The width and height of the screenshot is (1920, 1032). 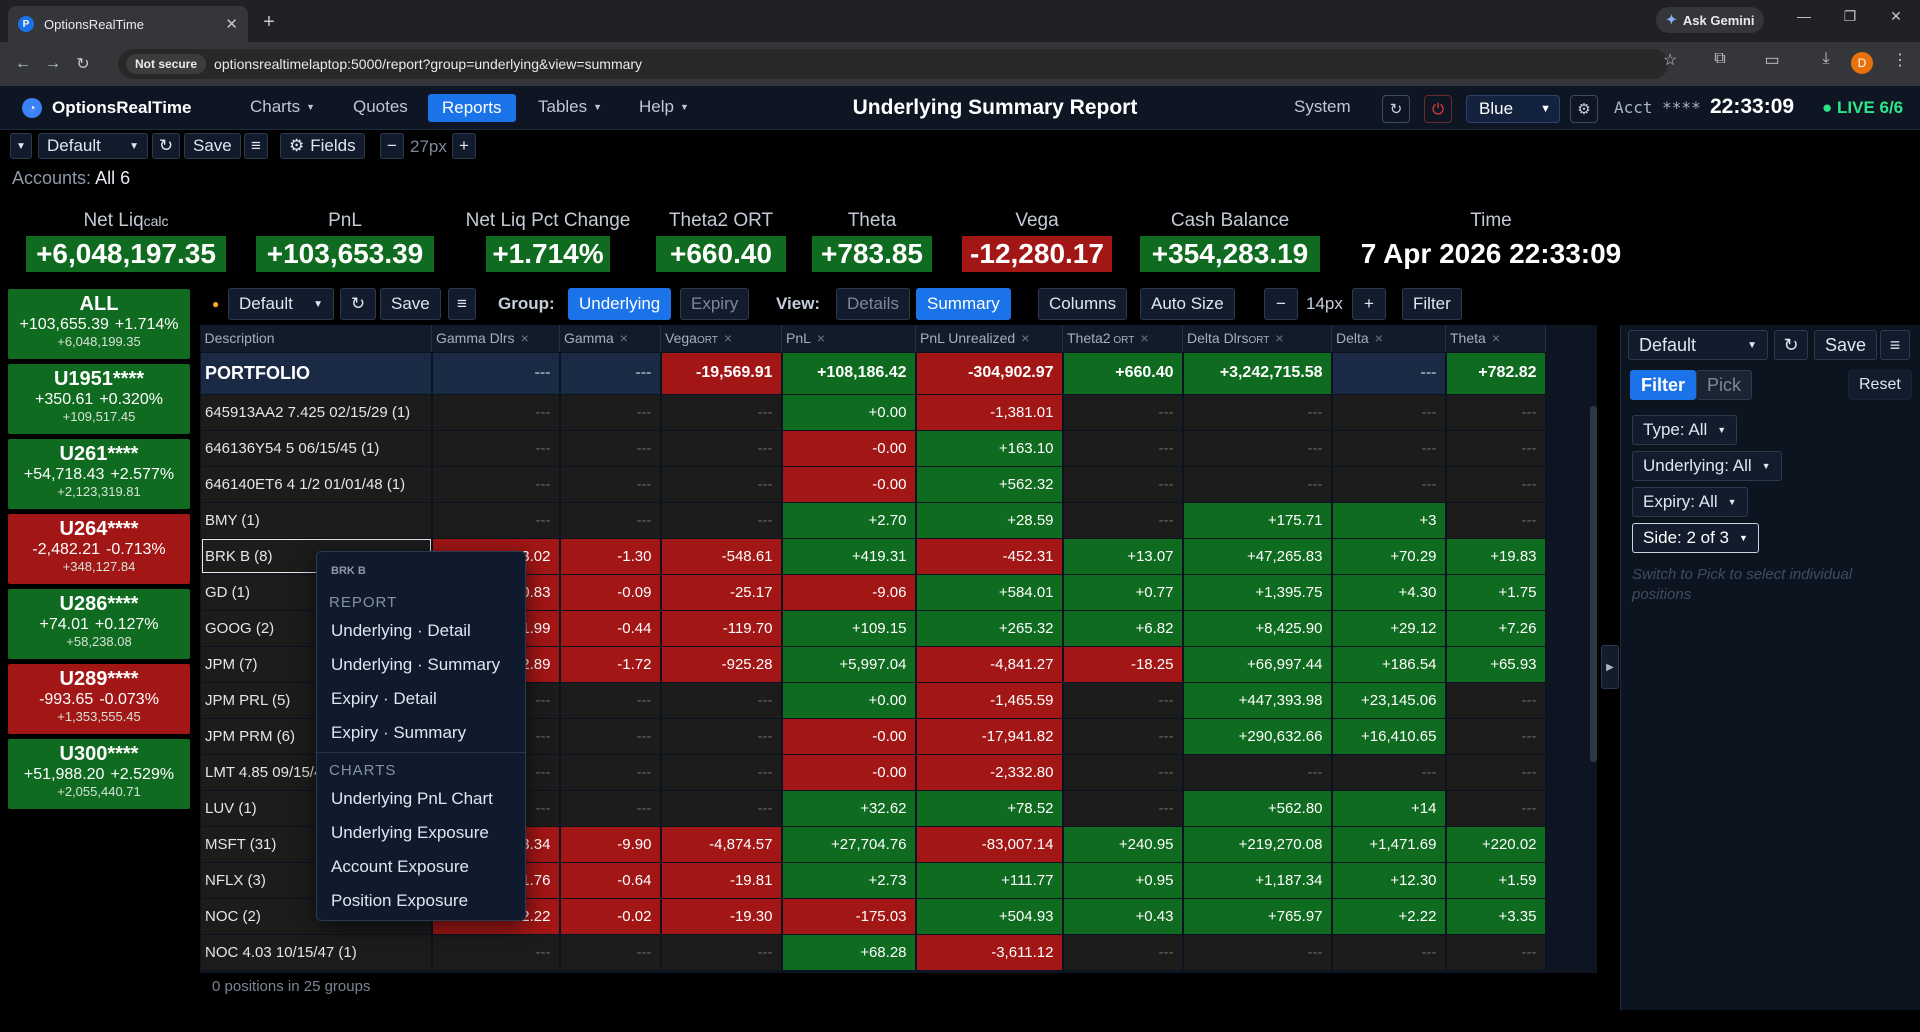 I want to click on grid-decrease-font-button: −, so click(x=1281, y=304).